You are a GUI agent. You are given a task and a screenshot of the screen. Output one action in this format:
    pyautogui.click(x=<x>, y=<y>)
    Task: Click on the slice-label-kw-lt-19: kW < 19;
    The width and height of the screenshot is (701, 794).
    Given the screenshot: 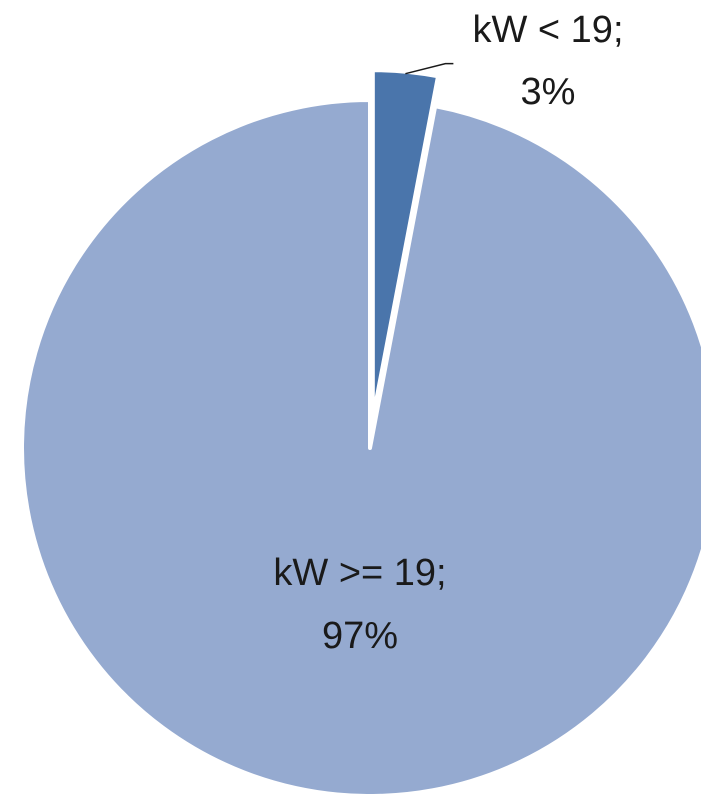 What is the action you would take?
    pyautogui.click(x=548, y=30)
    